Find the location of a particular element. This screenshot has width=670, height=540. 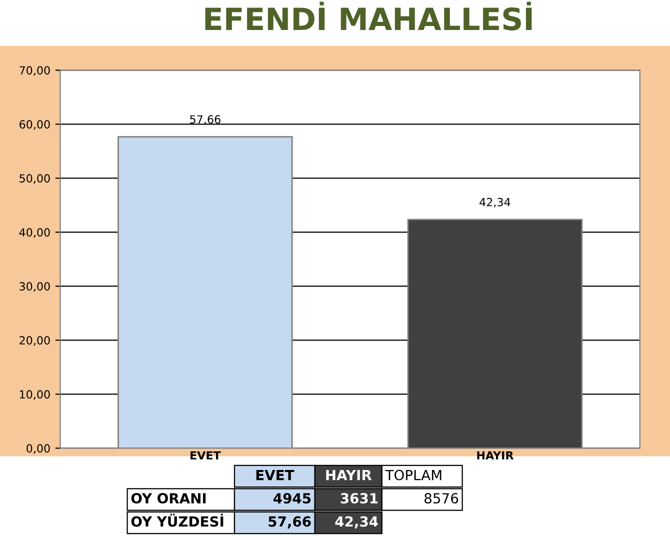

y-tick-label: 40,00 is located at coordinates (34, 233).